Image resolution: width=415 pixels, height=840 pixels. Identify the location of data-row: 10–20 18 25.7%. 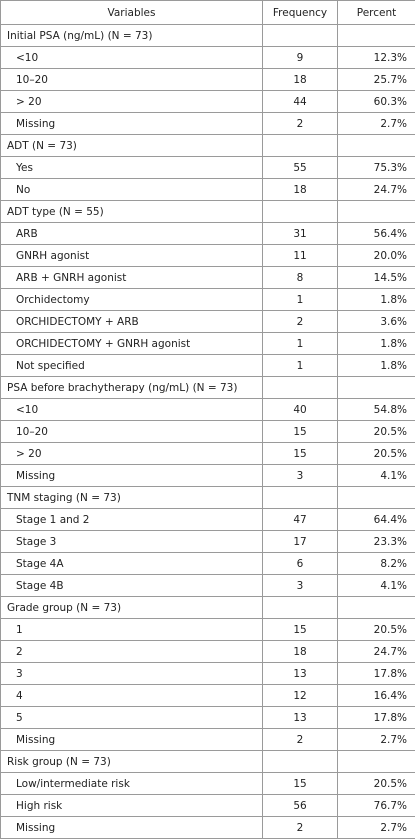
(207, 79).